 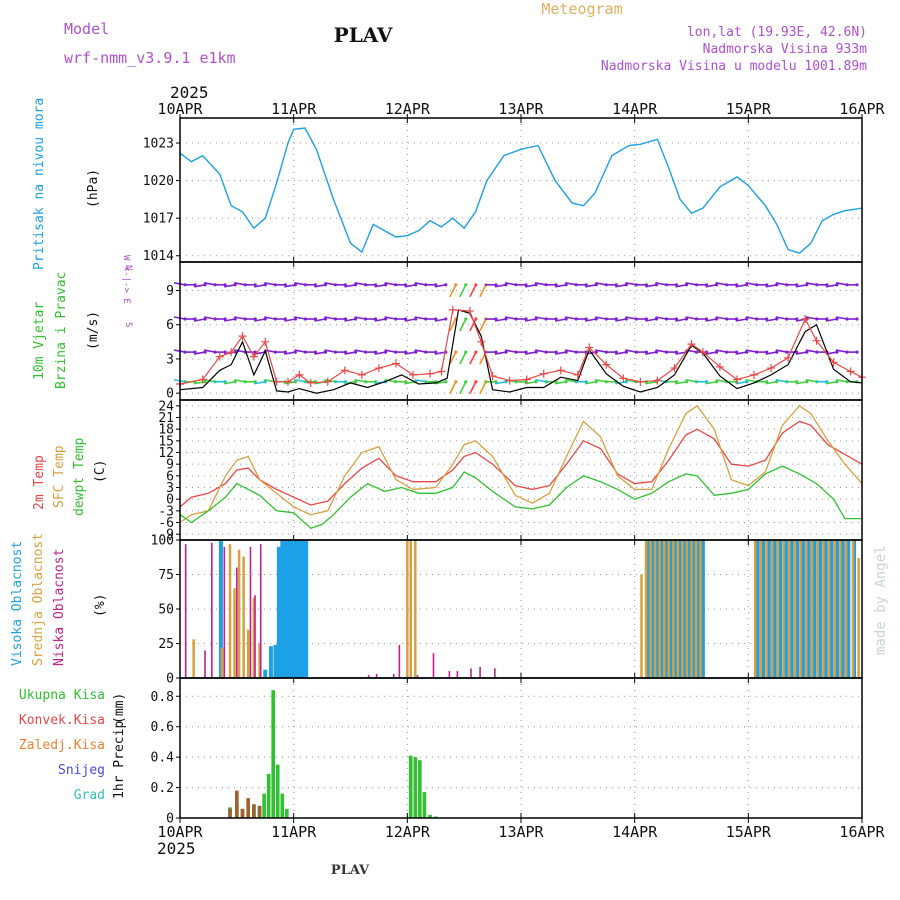 What do you see at coordinates (170, 679) in the screenshot?
I see `clouds-ytick-label: 0` at bounding box center [170, 679].